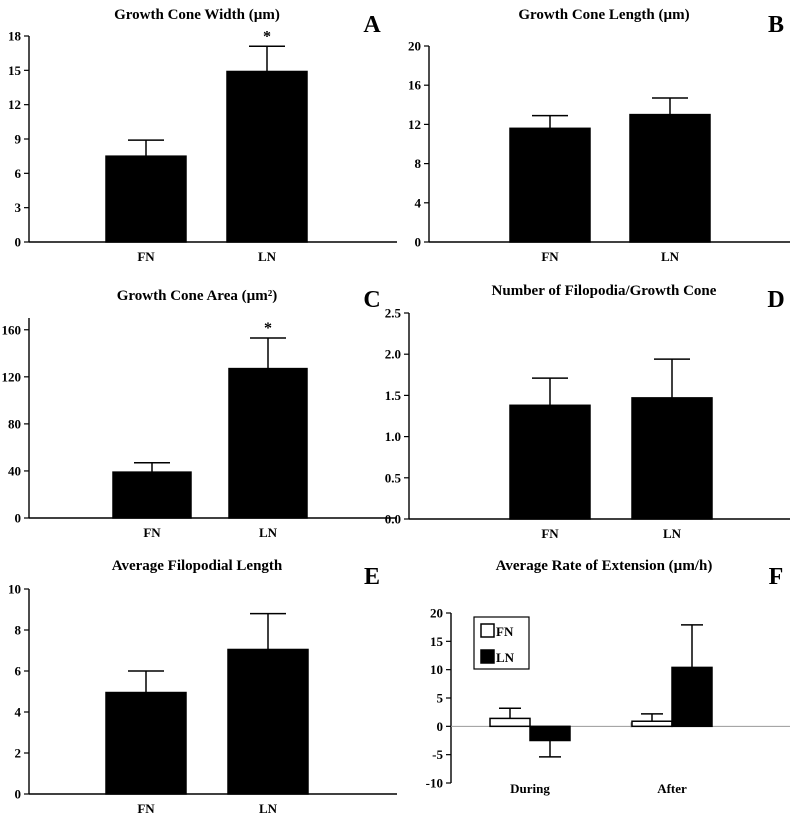 The height and width of the screenshot is (817, 796). I want to click on y-tick-label: 1.5, so click(393, 395).